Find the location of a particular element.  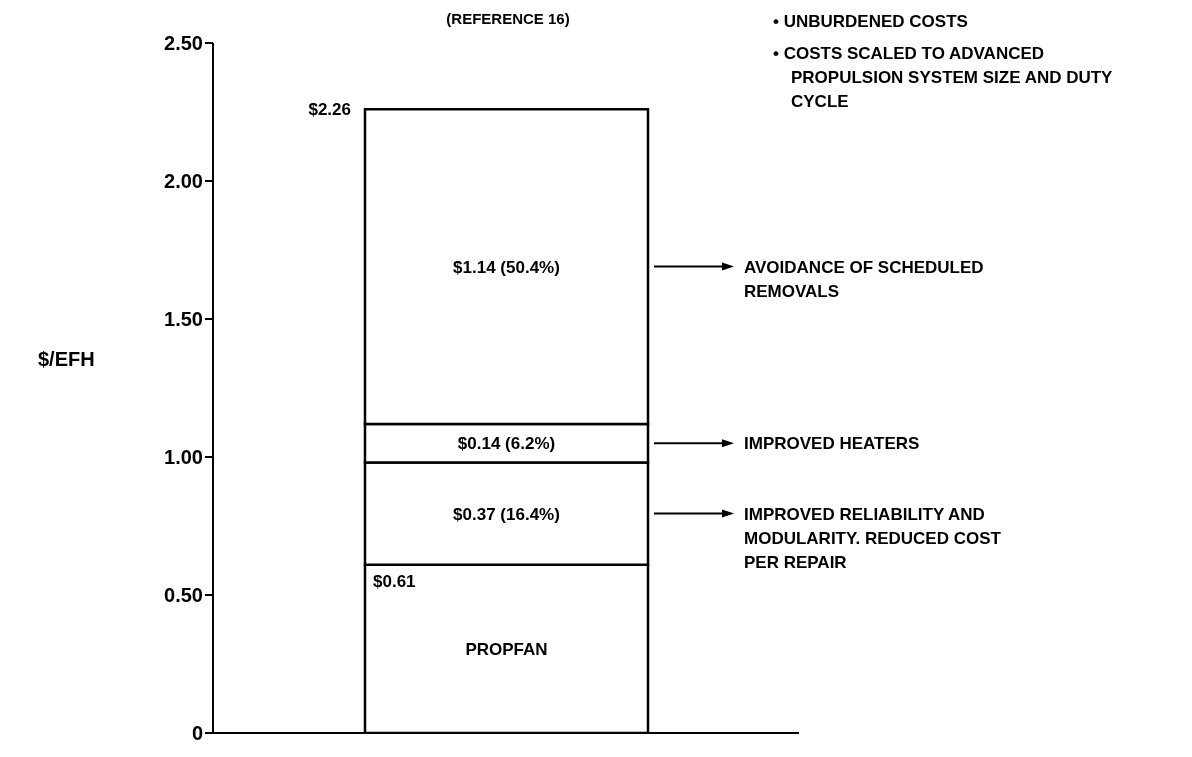

legend-label: IMPROVED HEATERS is located at coordinates (832, 444).